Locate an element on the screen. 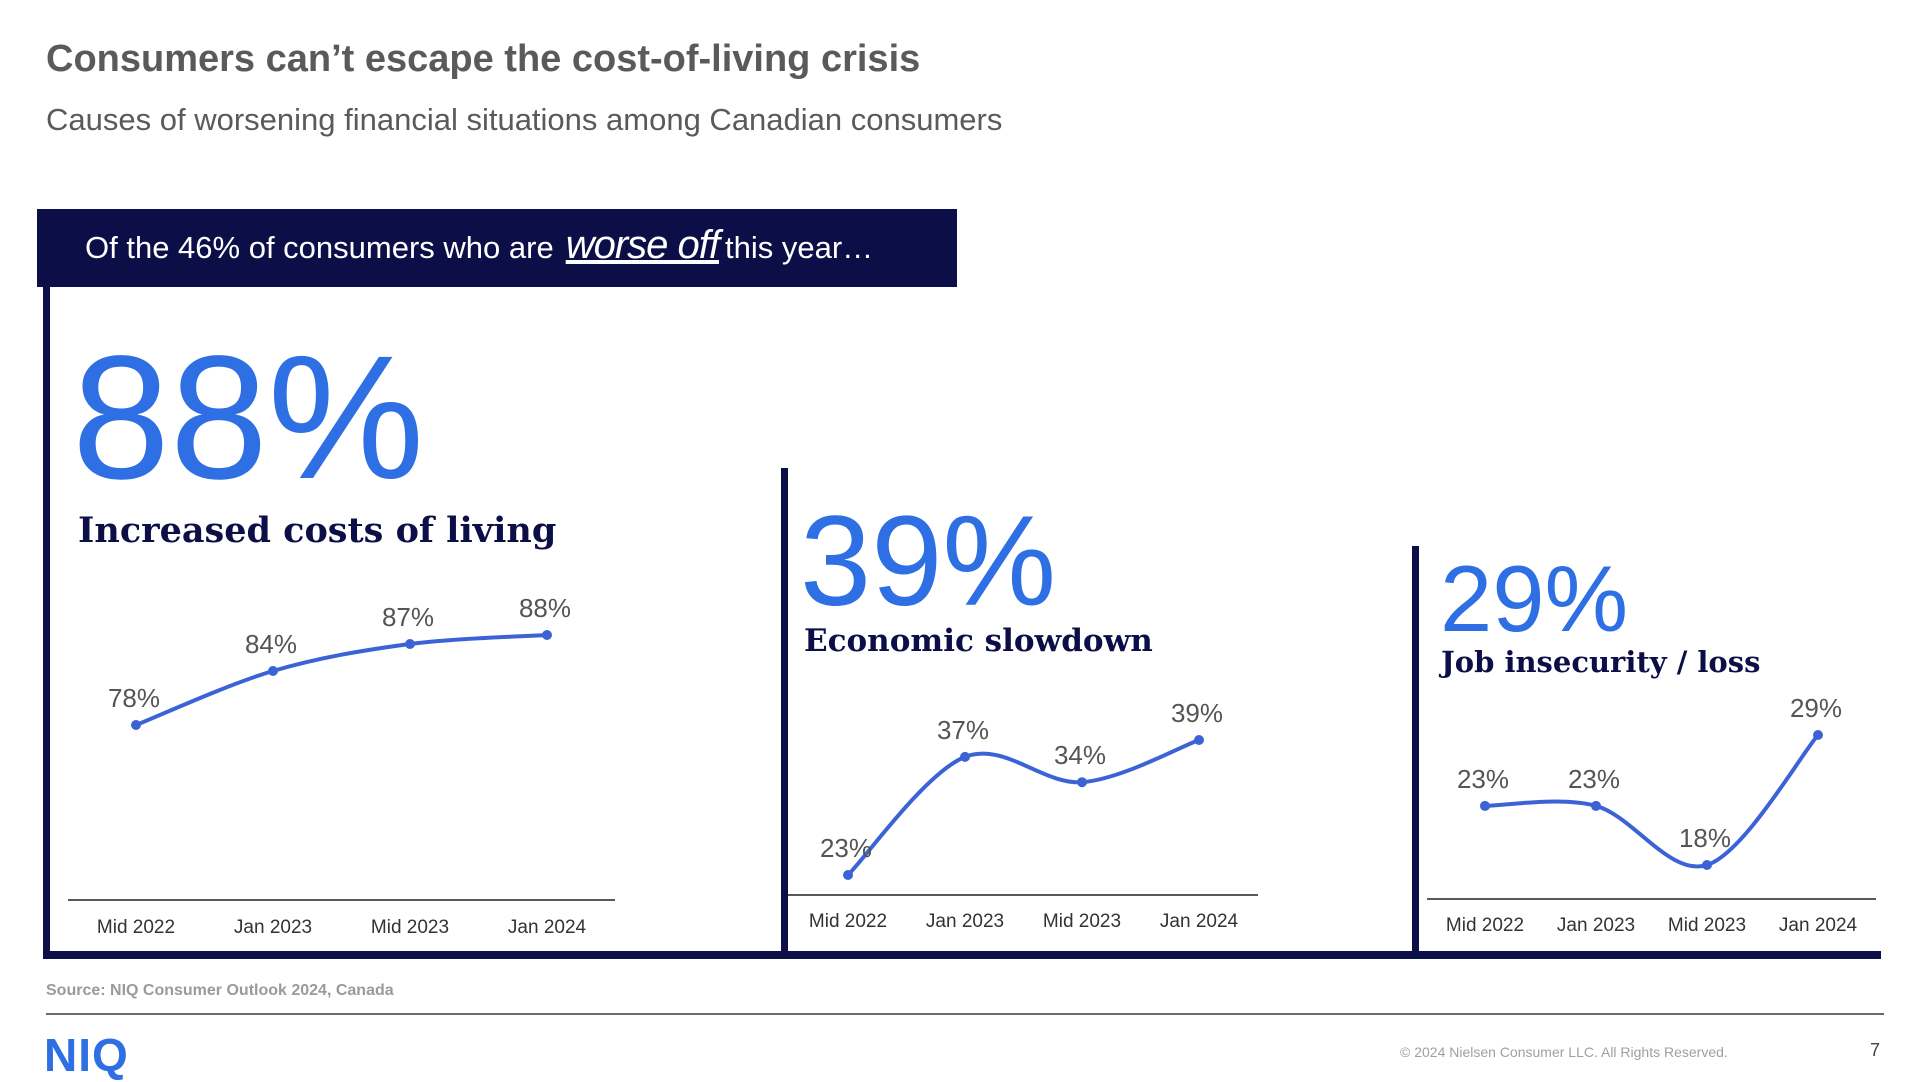  panel-2-left-bar is located at coordinates (784, 712).